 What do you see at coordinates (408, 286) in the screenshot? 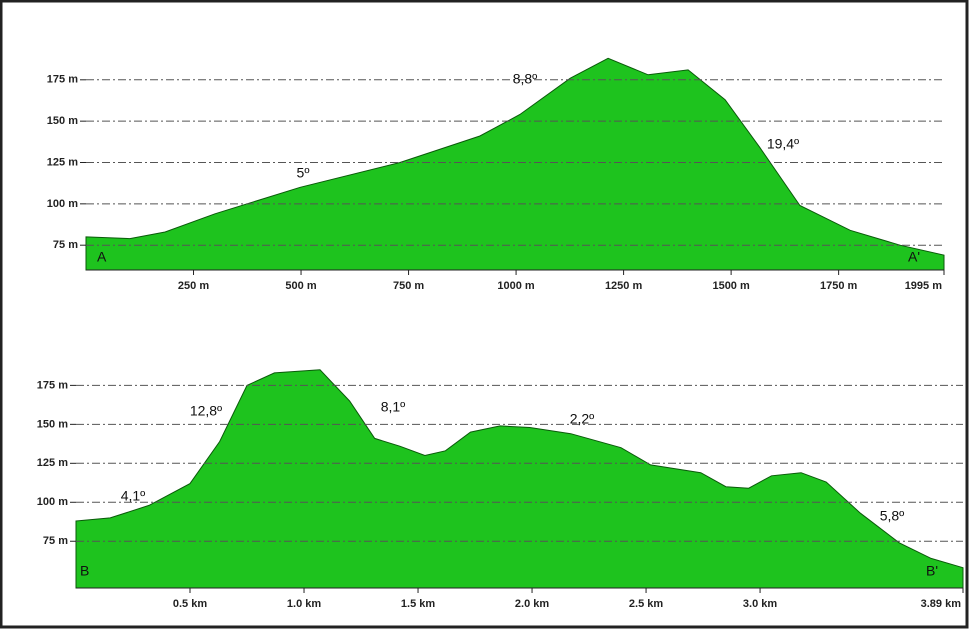
I see `x-tick-label: 750 m` at bounding box center [408, 286].